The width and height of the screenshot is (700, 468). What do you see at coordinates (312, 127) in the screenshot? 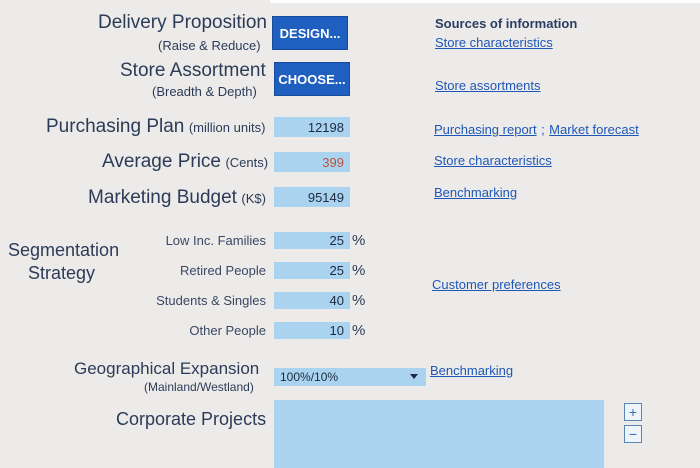
I see `purchasing-plan-input: 12198` at bounding box center [312, 127].